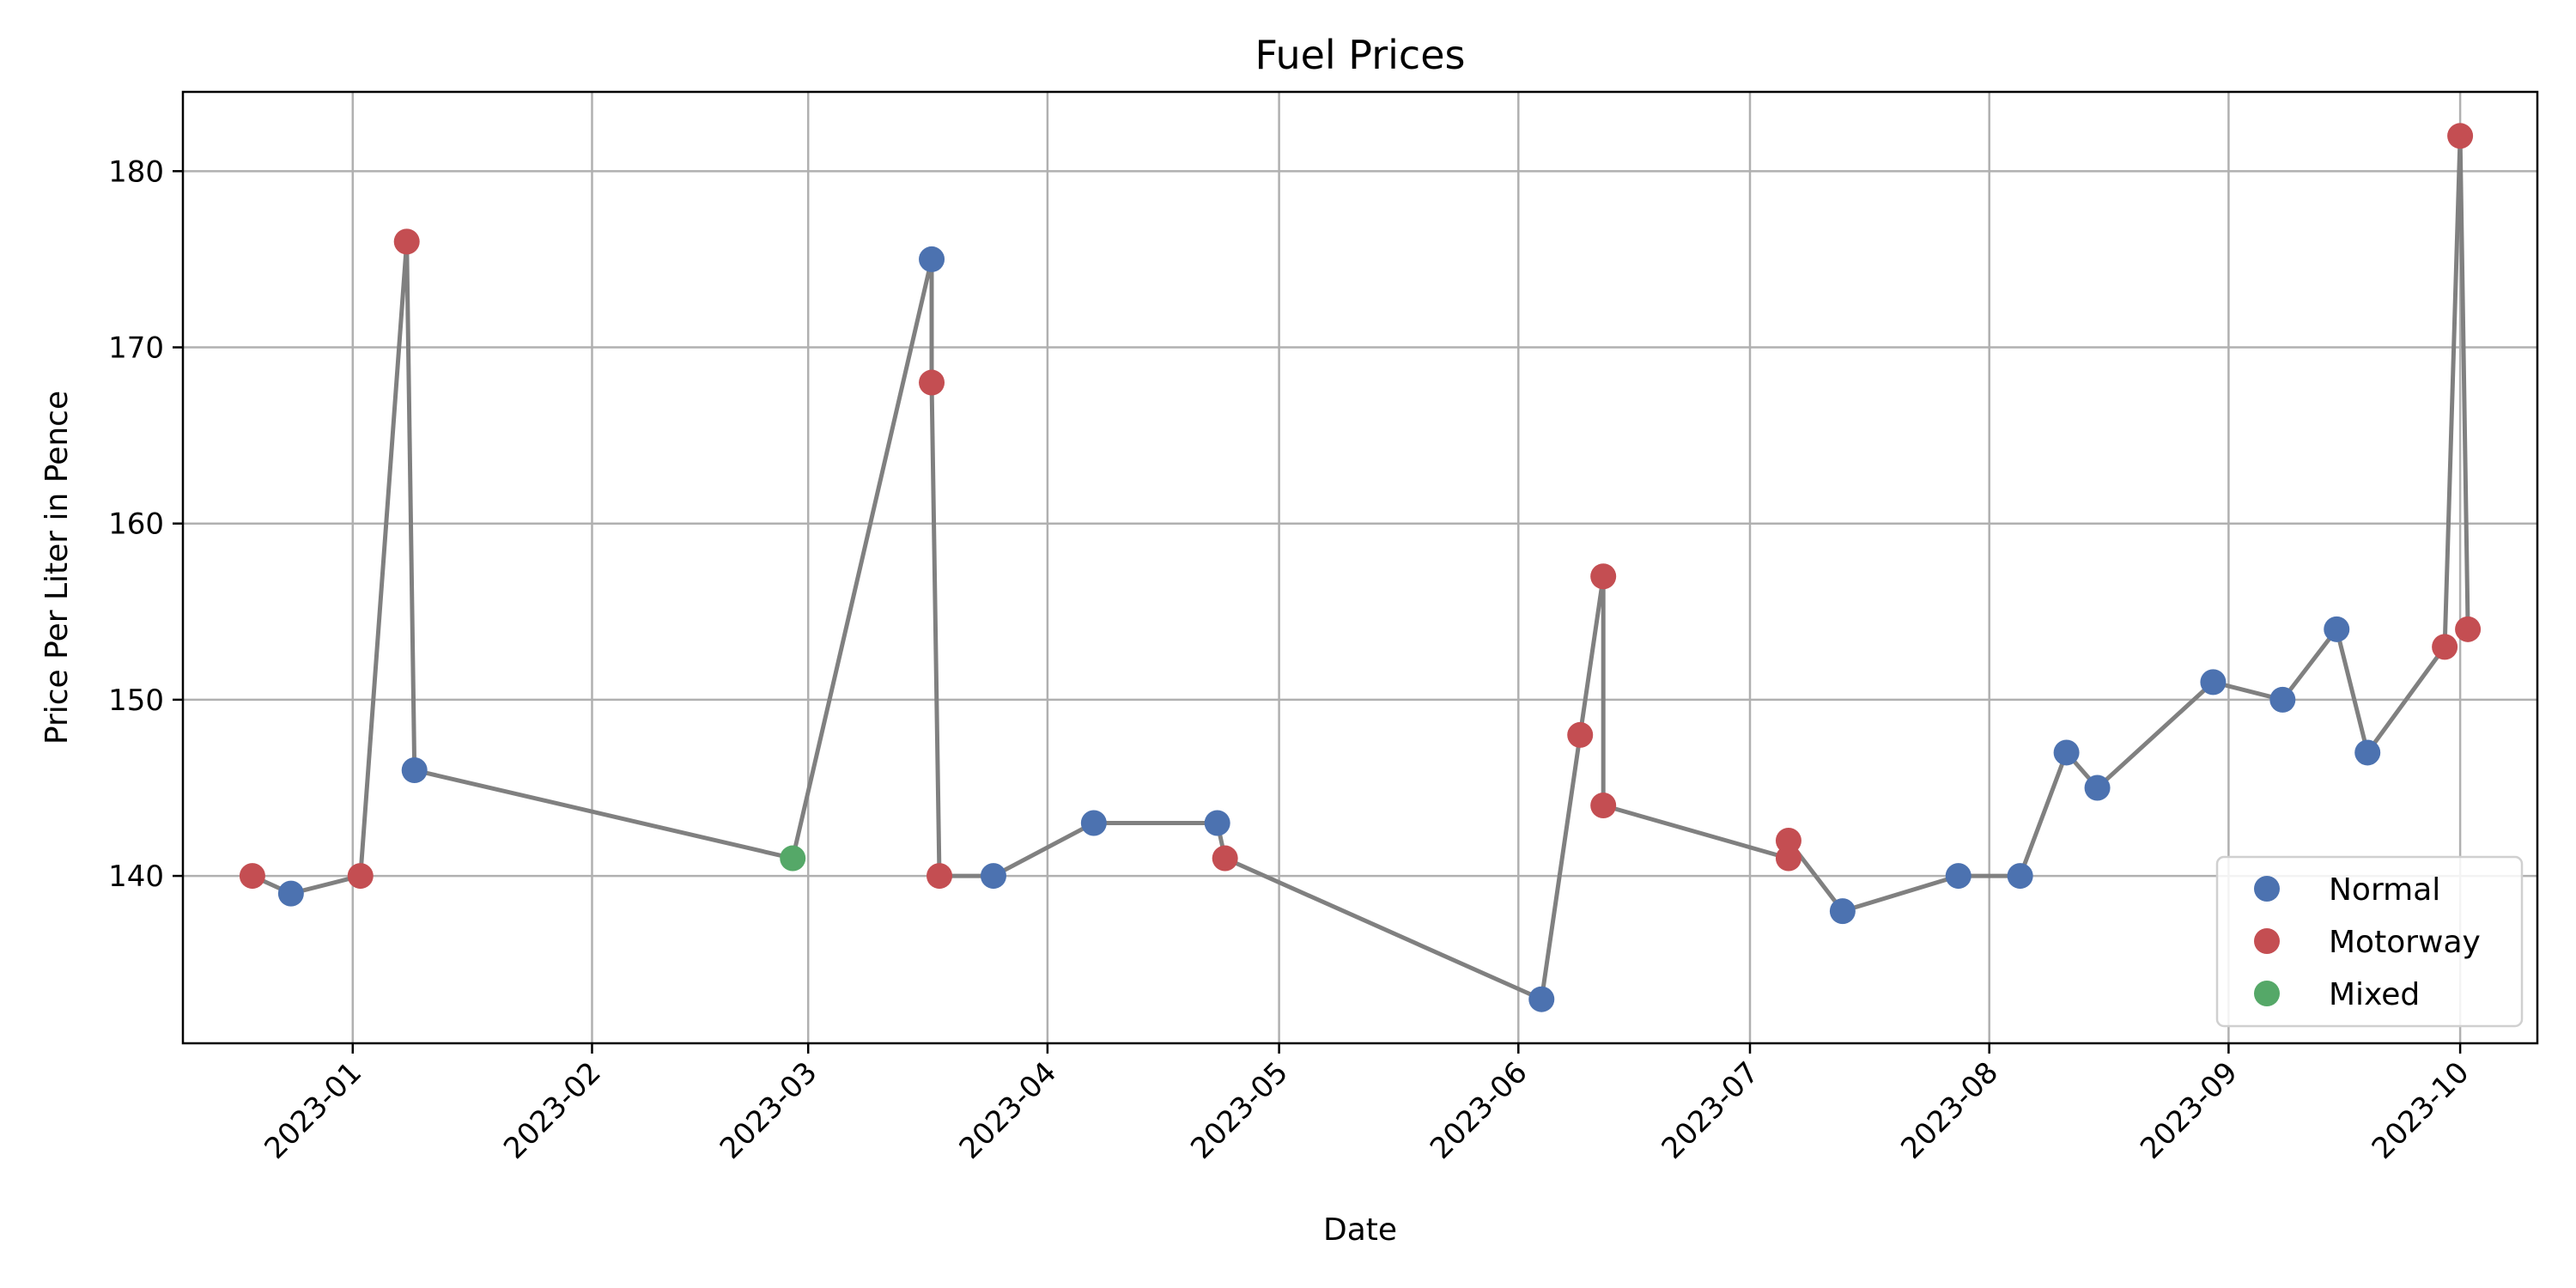  Describe the element at coordinates (57, 567) in the screenshot. I see `y-axis-label: Price Per Liter in Pence` at that location.